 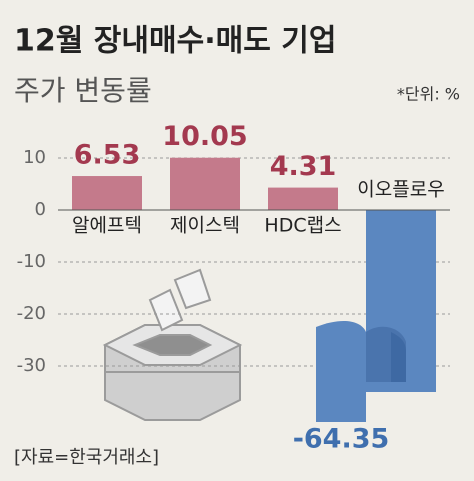 What do you see at coordinates (40, 209) in the screenshot?
I see `y-tick-label: 0` at bounding box center [40, 209].